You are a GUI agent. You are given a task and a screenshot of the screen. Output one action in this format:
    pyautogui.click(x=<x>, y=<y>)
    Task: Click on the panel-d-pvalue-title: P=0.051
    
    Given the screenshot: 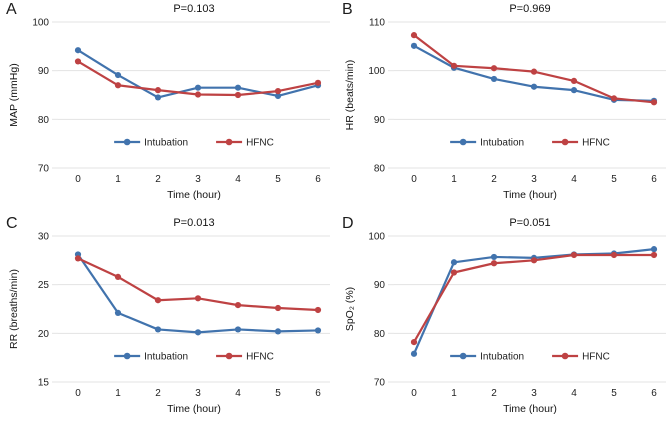 What is the action you would take?
    pyautogui.click(x=530, y=223)
    